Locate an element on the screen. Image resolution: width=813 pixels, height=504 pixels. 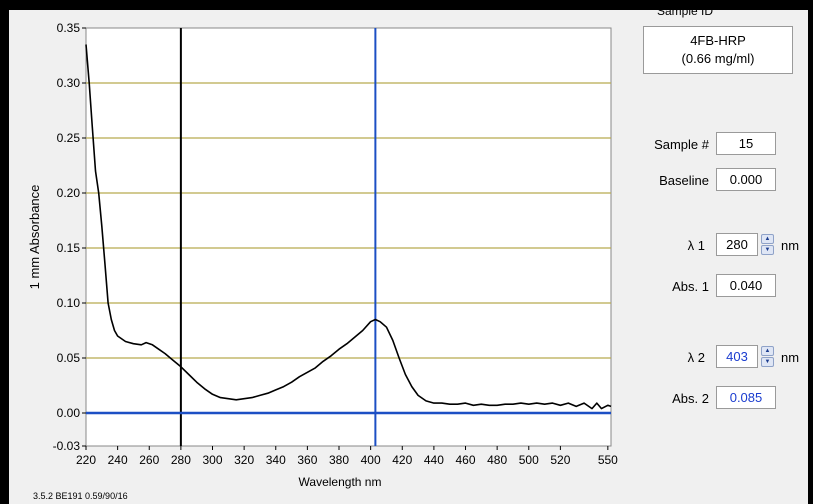
x-tick-label: 240 is located at coordinates (118, 460).